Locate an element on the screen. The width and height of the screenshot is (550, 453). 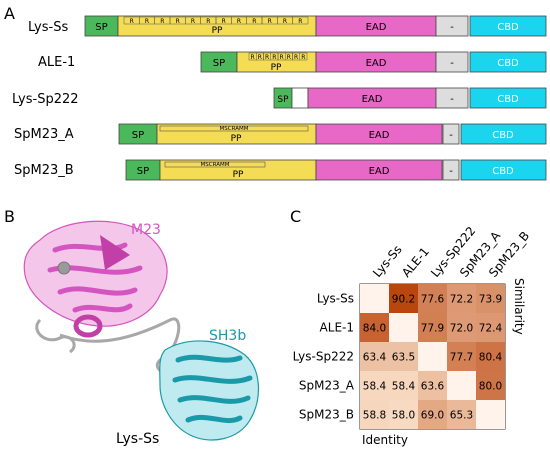
cell-value: 80.0 is located at coordinates (490, 387).